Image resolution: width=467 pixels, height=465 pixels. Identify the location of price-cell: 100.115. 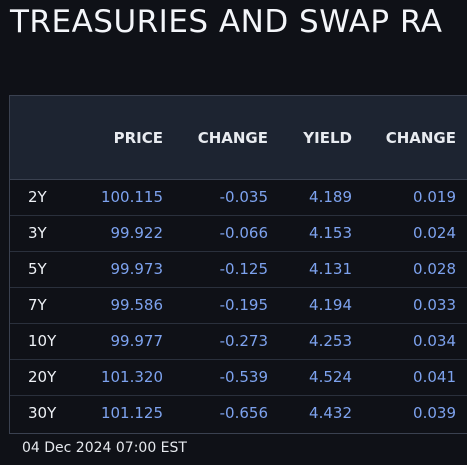
(117, 197).